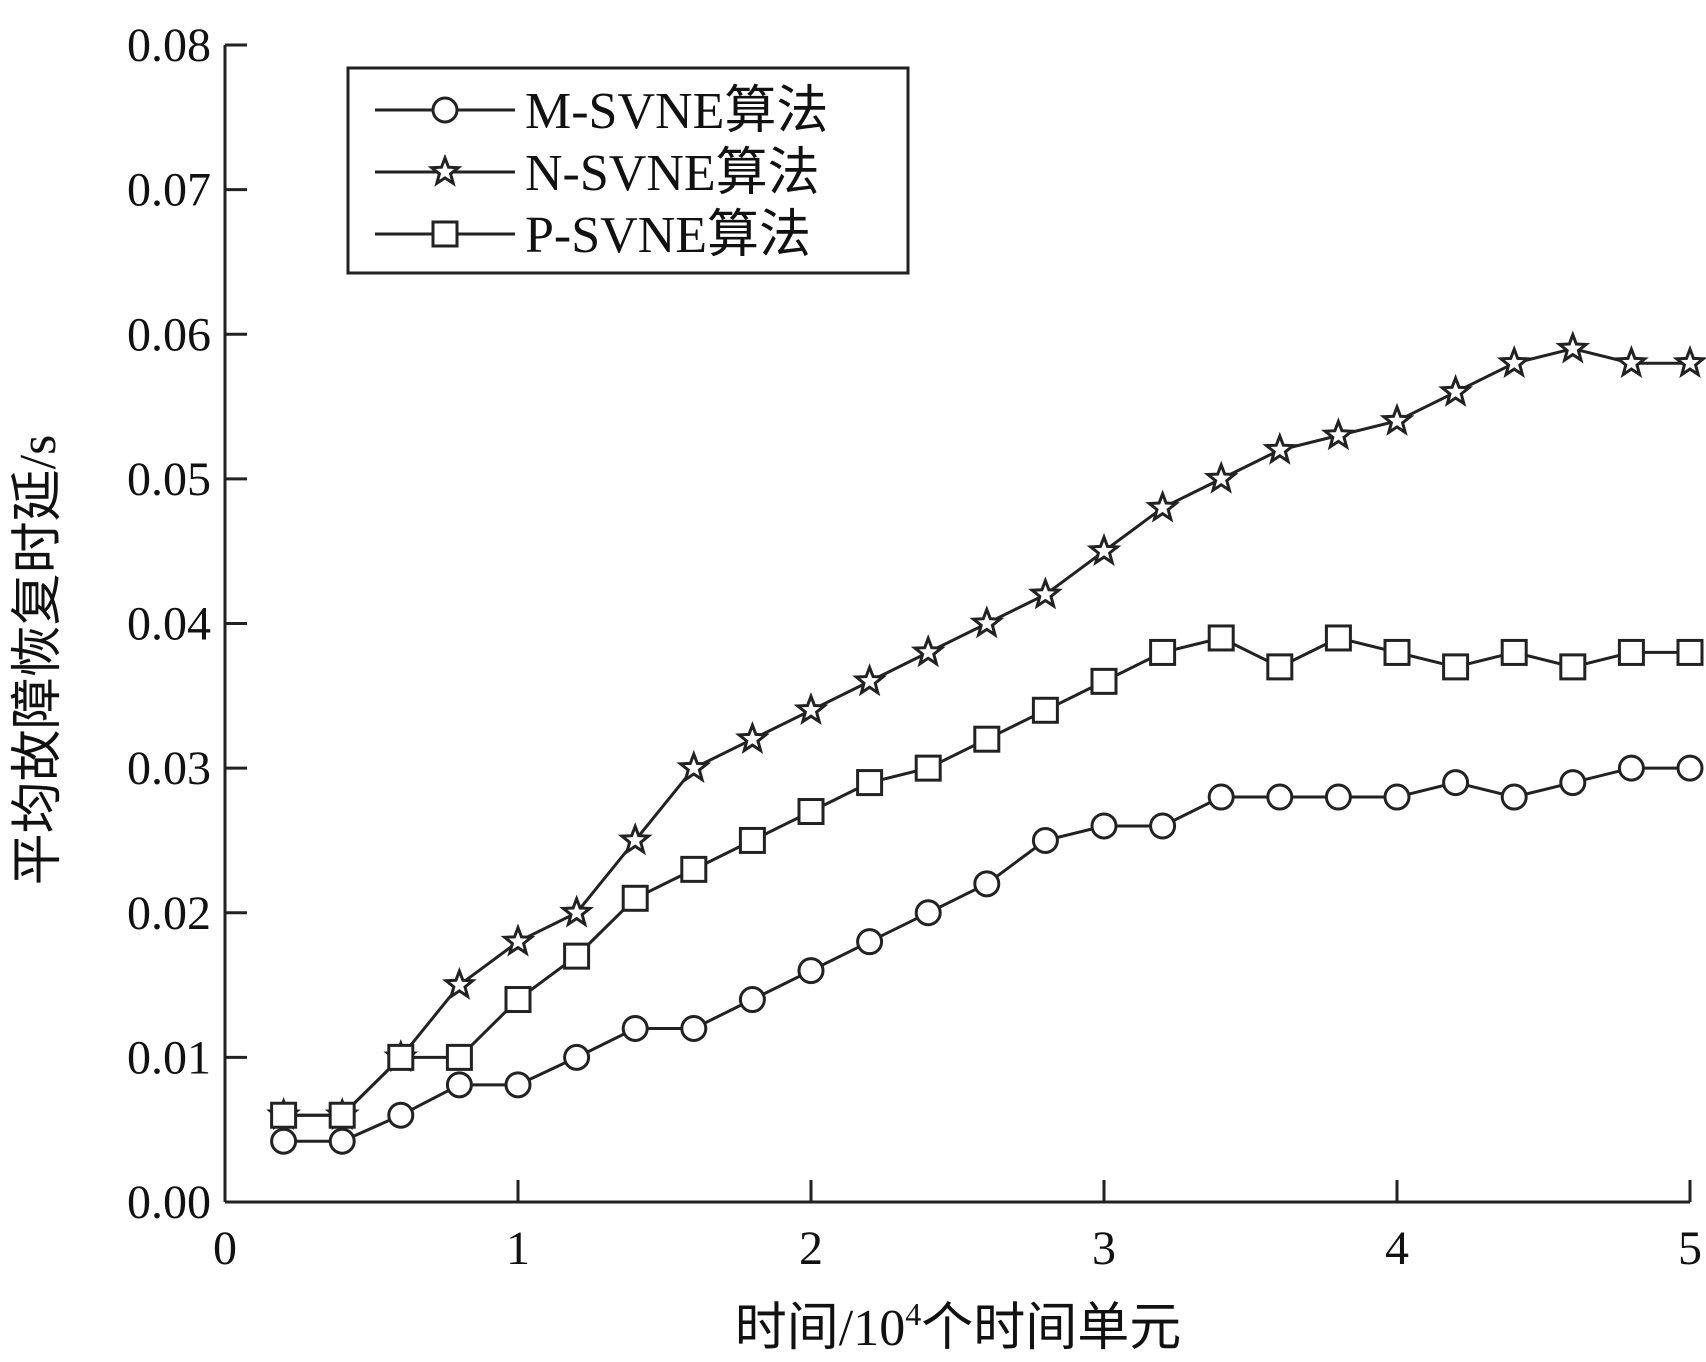 Image resolution: width=1706 pixels, height=1362 pixels. Describe the element at coordinates (1690, 1248) in the screenshot. I see `x-tick-label: 5` at that location.